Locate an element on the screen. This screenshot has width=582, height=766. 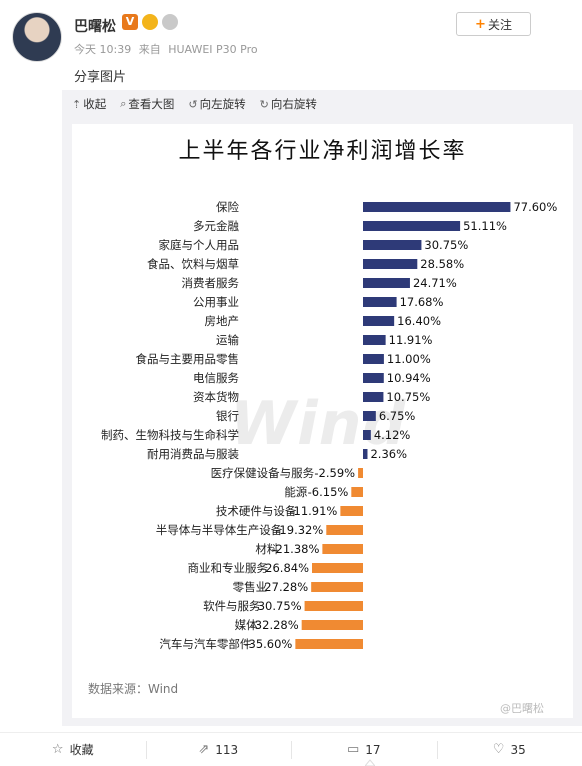
value-label: -32.28% is located at coordinates (275, 625).